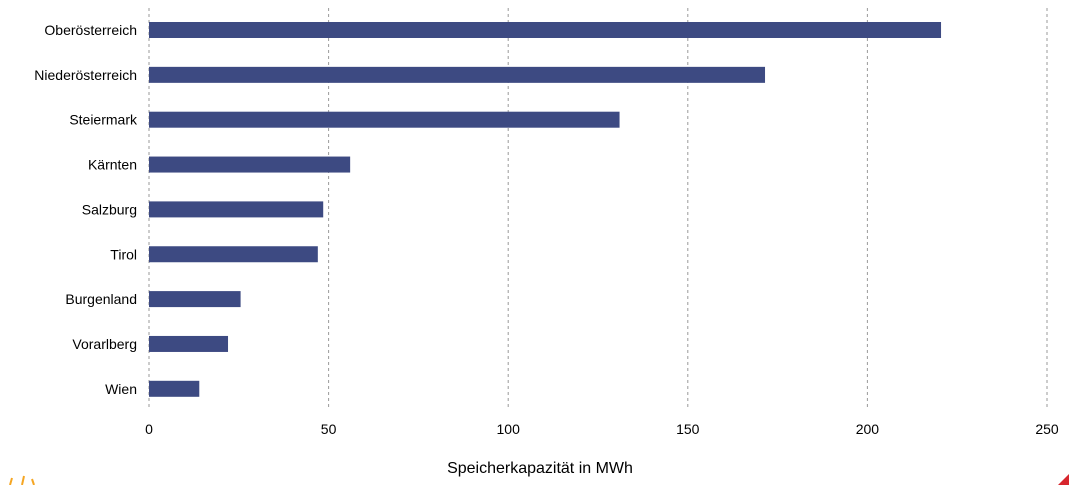 The height and width of the screenshot is (490, 1069). I want to click on x-tick-label: 50, so click(329, 429).